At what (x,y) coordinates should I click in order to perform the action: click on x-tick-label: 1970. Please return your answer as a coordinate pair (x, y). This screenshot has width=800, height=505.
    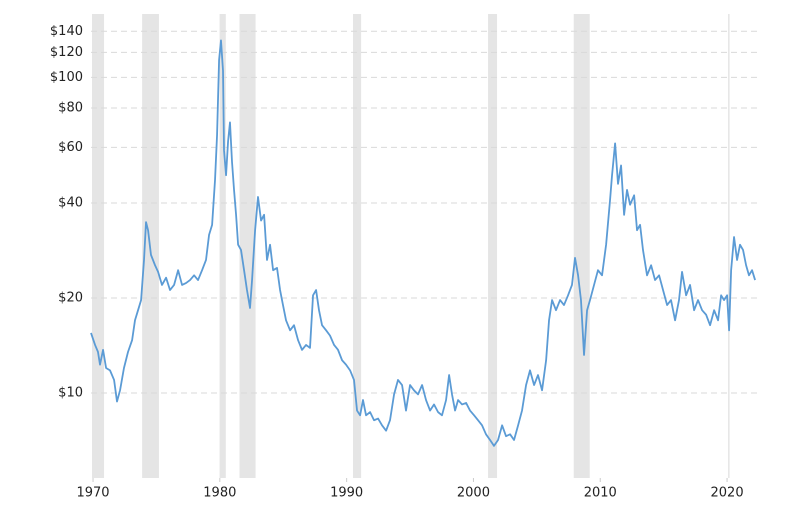
    Looking at the image, I should click on (92, 493).